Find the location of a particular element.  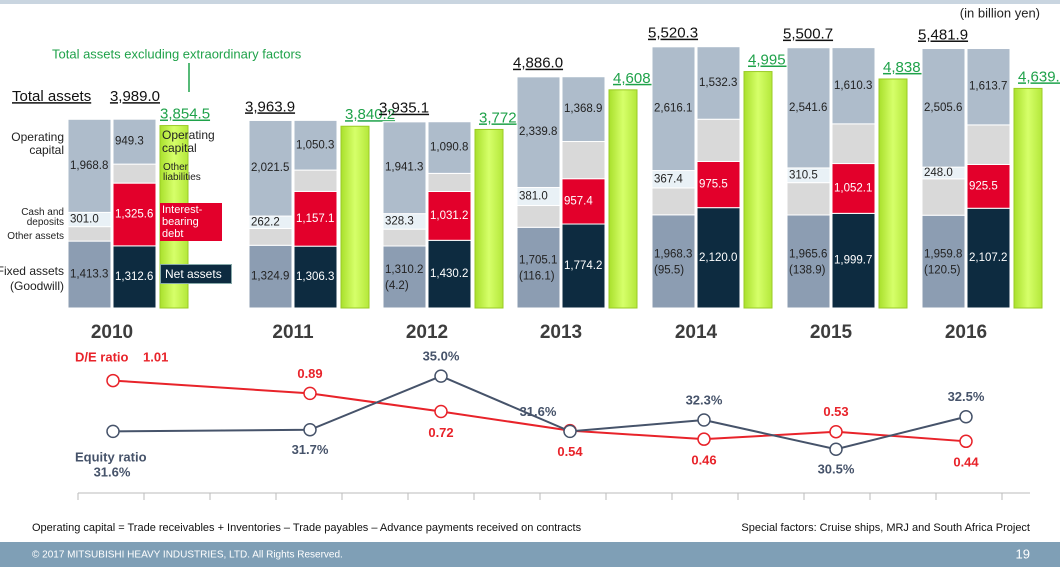

segment-label: 1,157.1 is located at coordinates (315, 219).